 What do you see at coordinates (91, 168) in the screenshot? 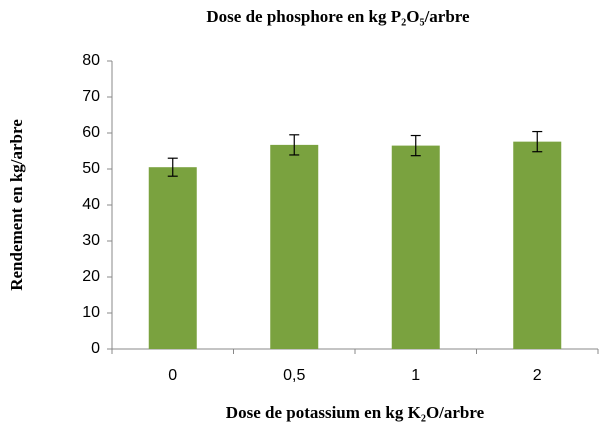
I see `y-tick-label: 50` at bounding box center [91, 168].